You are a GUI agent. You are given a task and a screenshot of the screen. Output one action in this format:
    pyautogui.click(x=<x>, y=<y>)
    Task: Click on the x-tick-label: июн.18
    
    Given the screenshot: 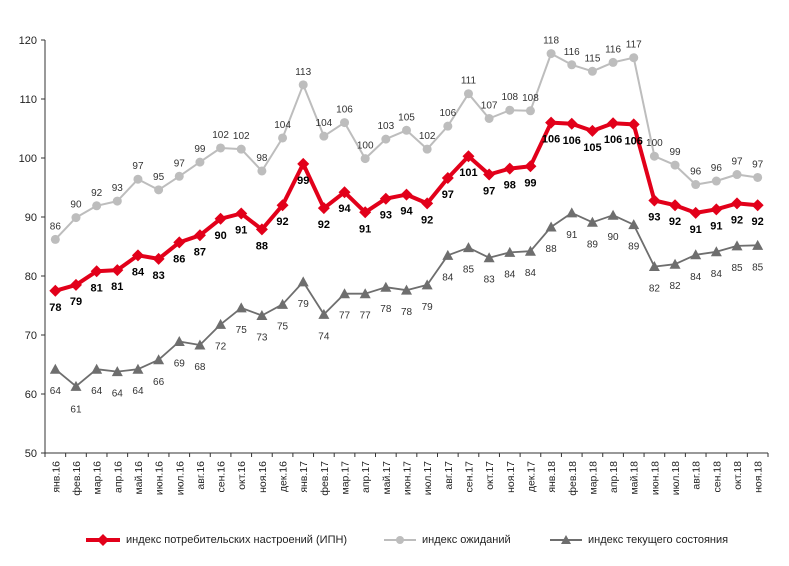 What is the action you would take?
    pyautogui.click(x=655, y=478)
    